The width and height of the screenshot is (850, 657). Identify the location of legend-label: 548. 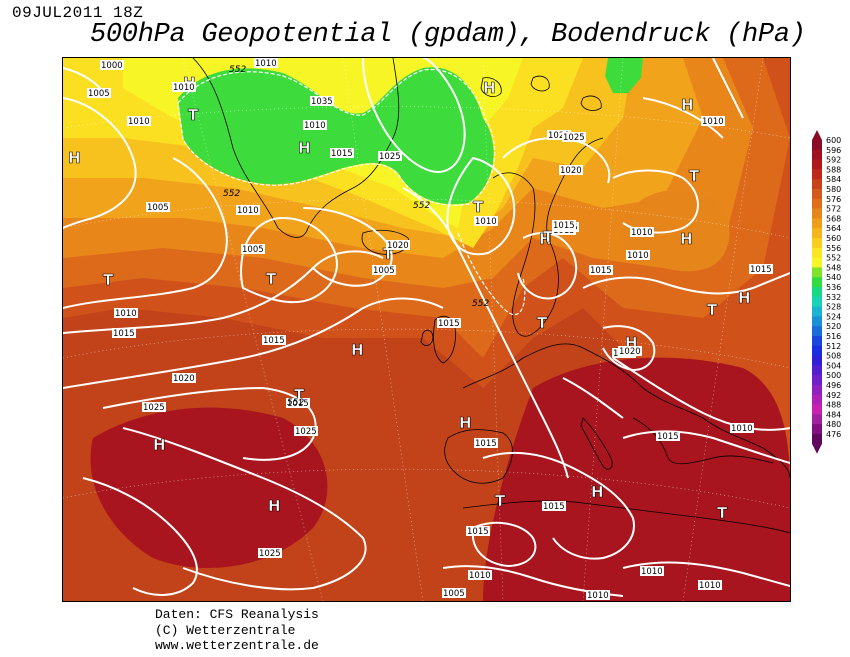
(833, 267).